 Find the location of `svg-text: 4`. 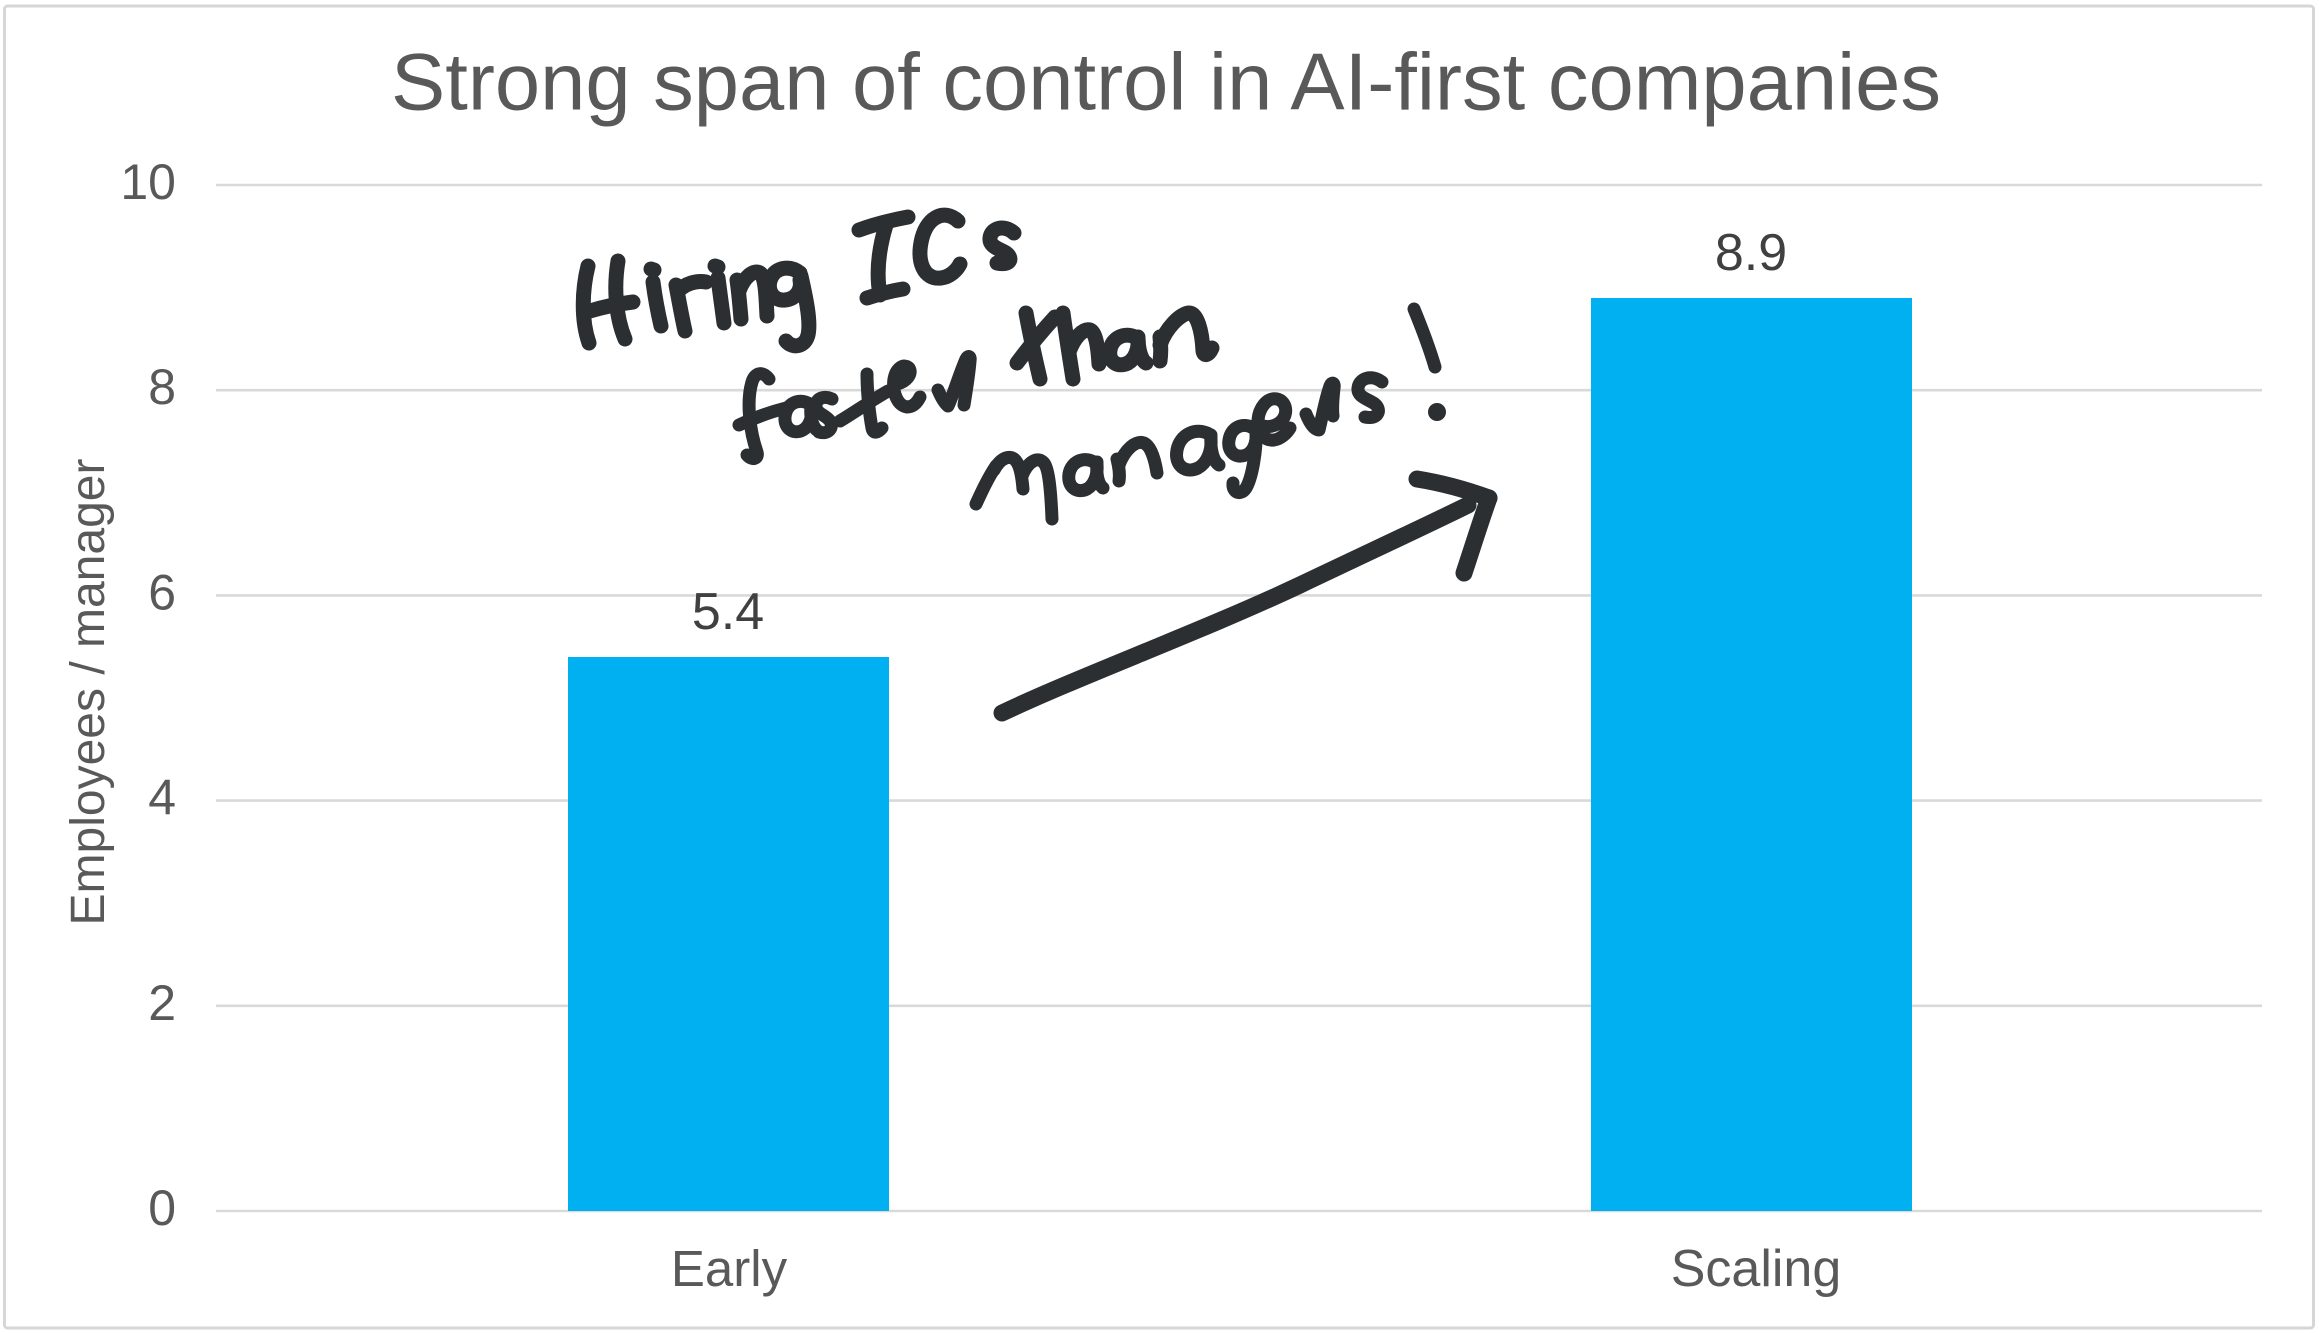

svg-text: 4 is located at coordinates (162, 798).